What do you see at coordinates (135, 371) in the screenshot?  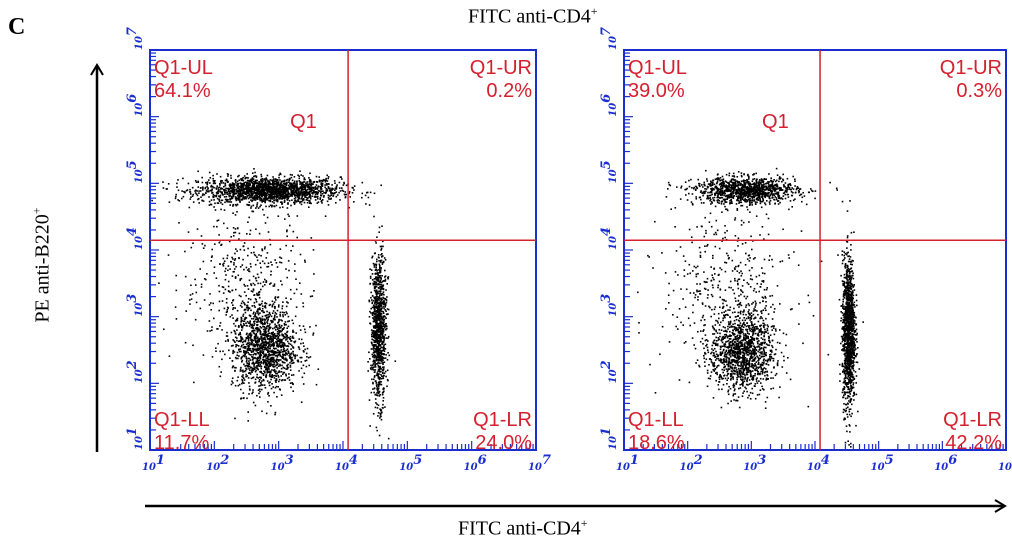 I see `y-tick-label: 10²` at bounding box center [135, 371].